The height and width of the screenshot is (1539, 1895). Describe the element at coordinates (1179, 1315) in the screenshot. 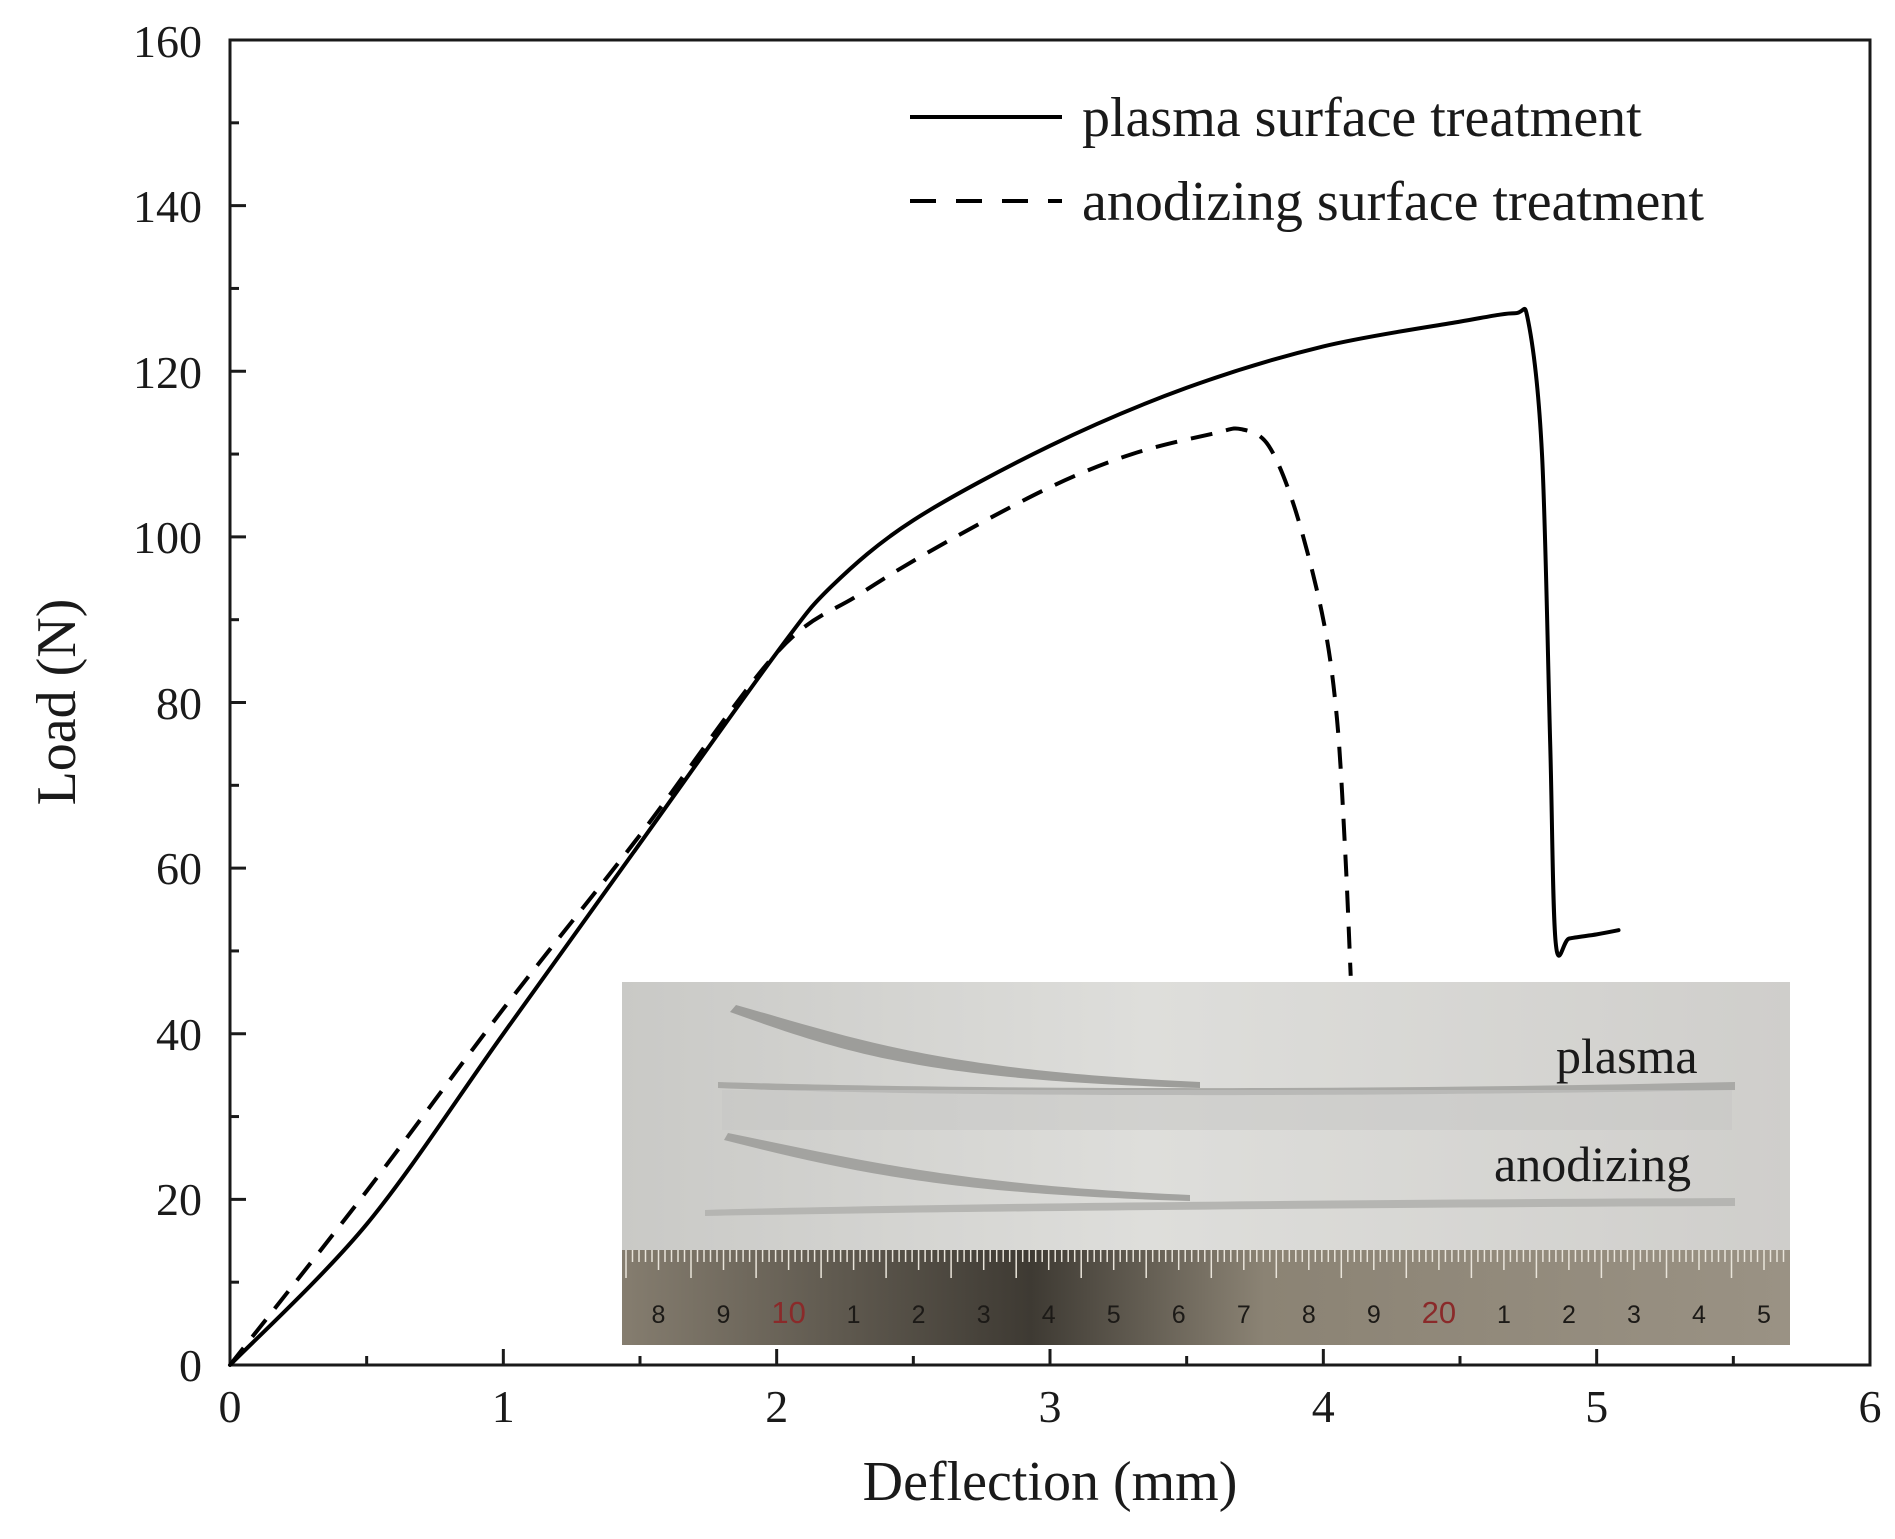

I see `ruler-number: 6` at that location.